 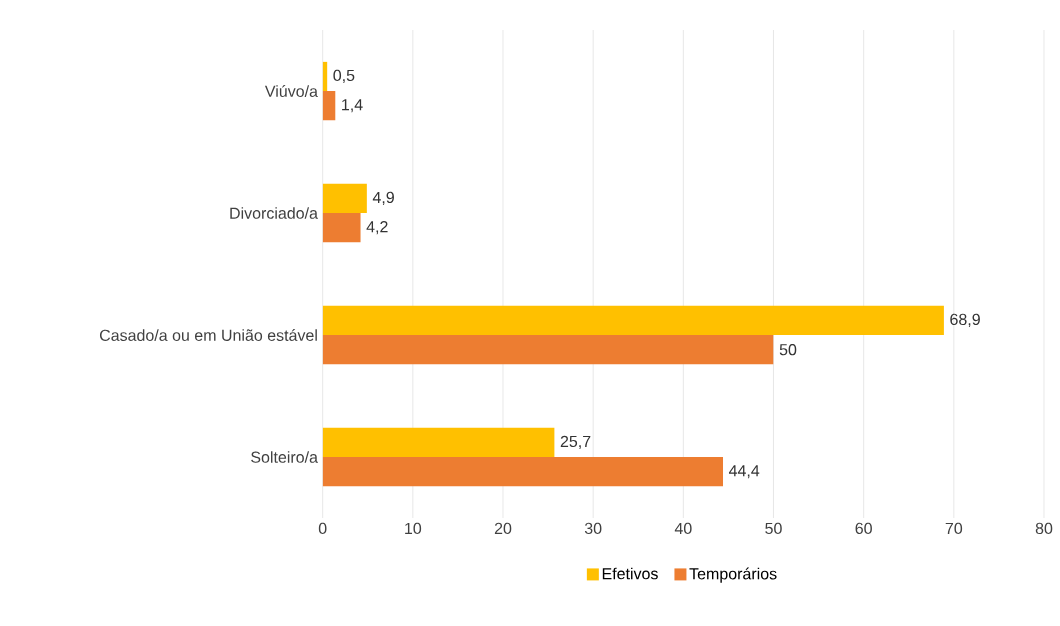 What do you see at coordinates (954, 528) in the screenshot?
I see `x-tick-label: 70` at bounding box center [954, 528].